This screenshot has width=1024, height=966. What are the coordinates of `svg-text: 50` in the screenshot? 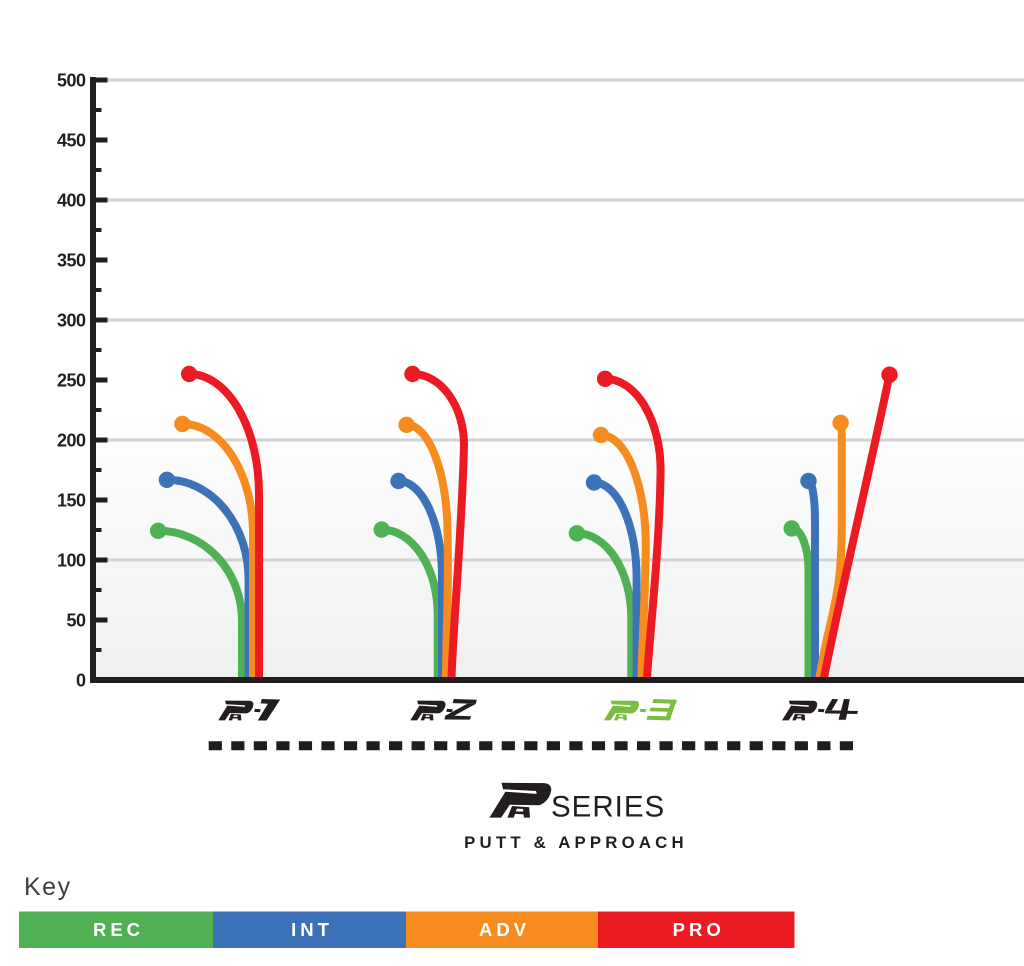 It's located at (76, 620).